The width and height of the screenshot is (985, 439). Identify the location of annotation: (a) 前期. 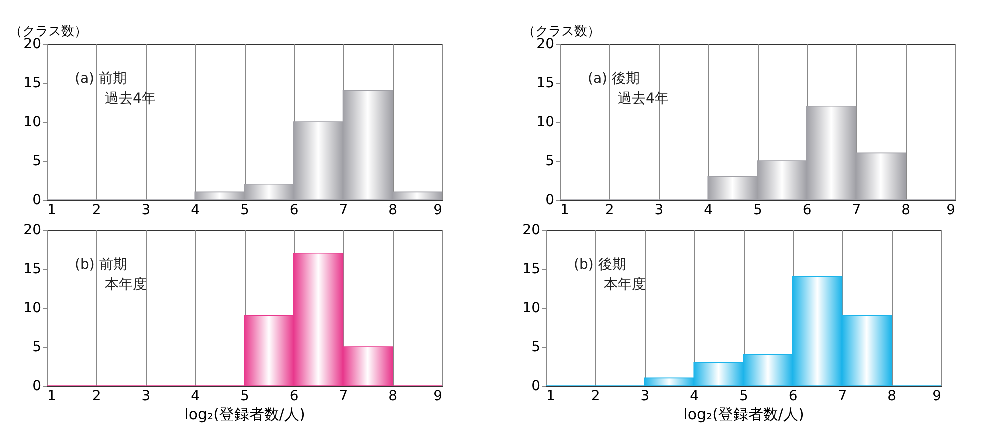
(101, 79).